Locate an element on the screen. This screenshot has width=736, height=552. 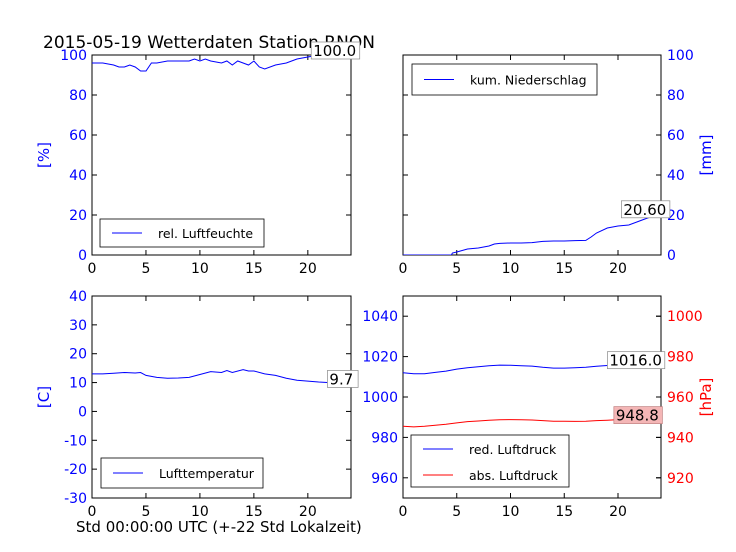
annotation-label: 20.60 is located at coordinates (644, 210).